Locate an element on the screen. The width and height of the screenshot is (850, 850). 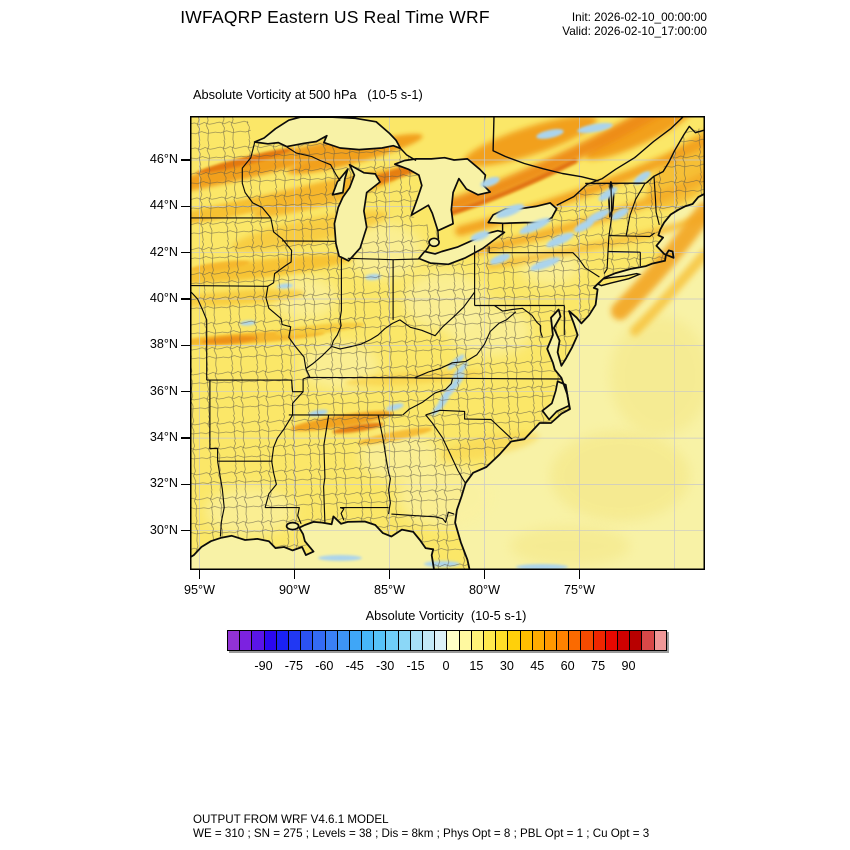
lat-tick-label: 46°N is located at coordinates (163, 159).